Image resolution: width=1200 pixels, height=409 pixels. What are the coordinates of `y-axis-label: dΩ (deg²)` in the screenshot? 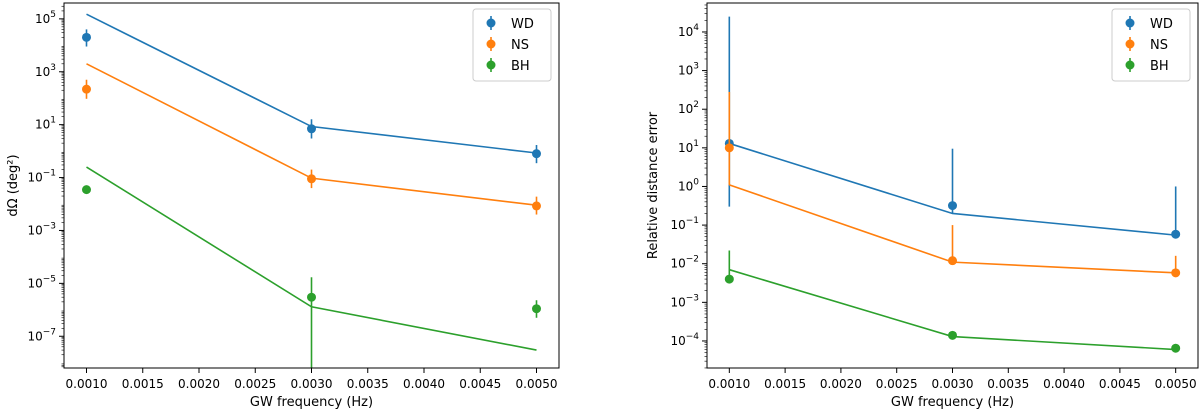 It's located at (13, 185).